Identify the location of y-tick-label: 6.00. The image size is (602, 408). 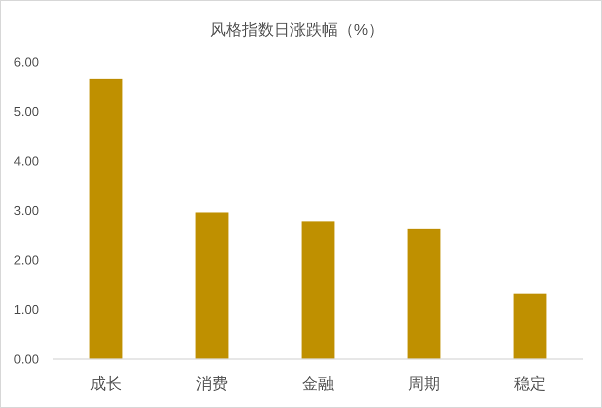
(26, 62).